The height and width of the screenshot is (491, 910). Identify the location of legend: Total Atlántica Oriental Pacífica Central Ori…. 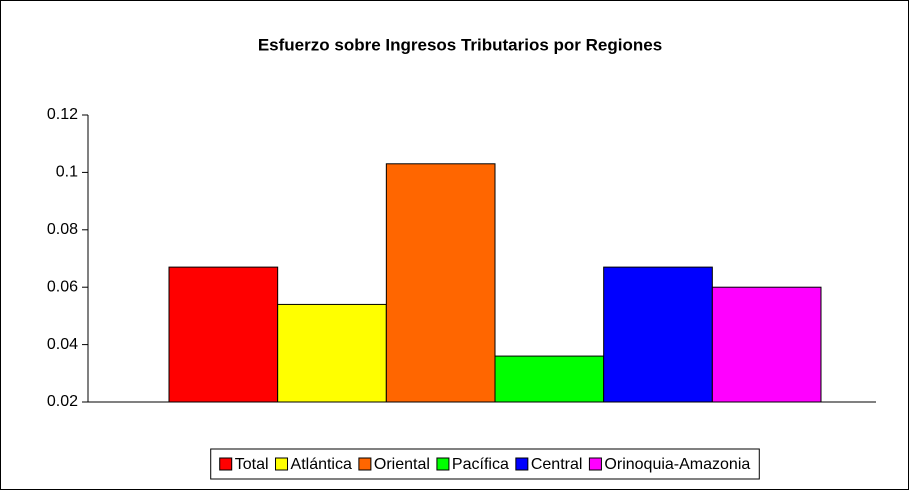
(485, 464).